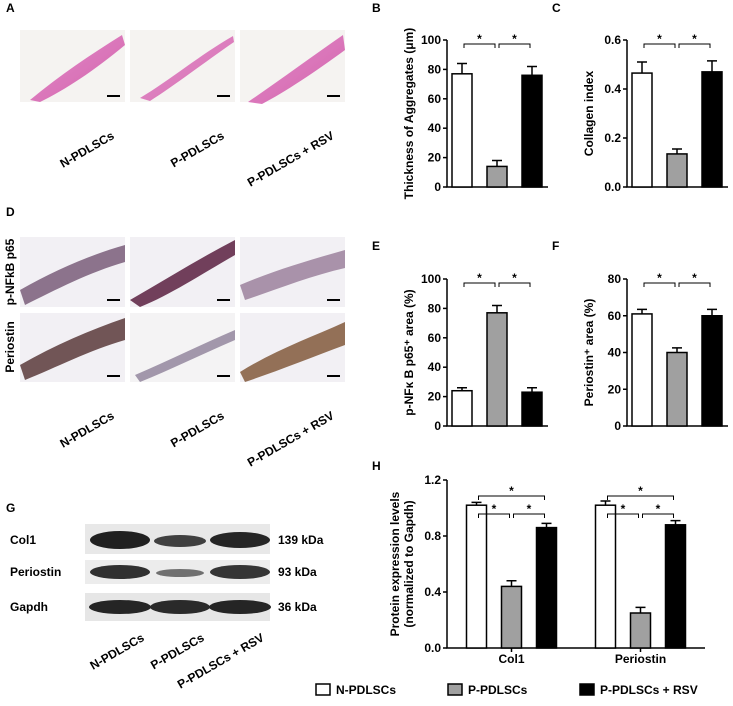 This screenshot has height=706, width=733. What do you see at coordinates (10, 8) in the screenshot?
I see `panel-label: A` at bounding box center [10, 8].